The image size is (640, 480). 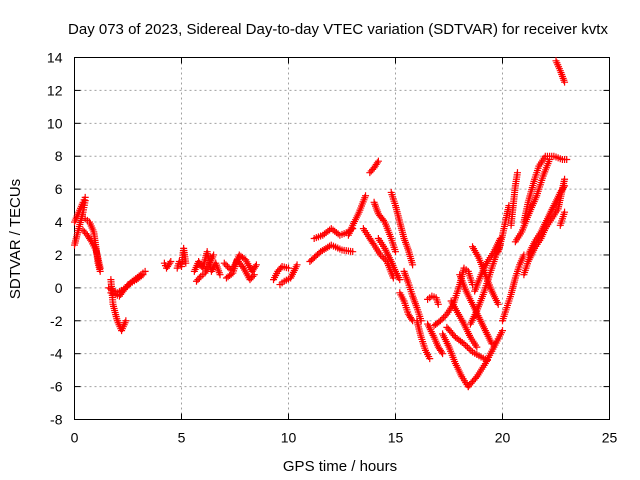 I want to click on y-tick-label: -4, so click(x=56, y=354).